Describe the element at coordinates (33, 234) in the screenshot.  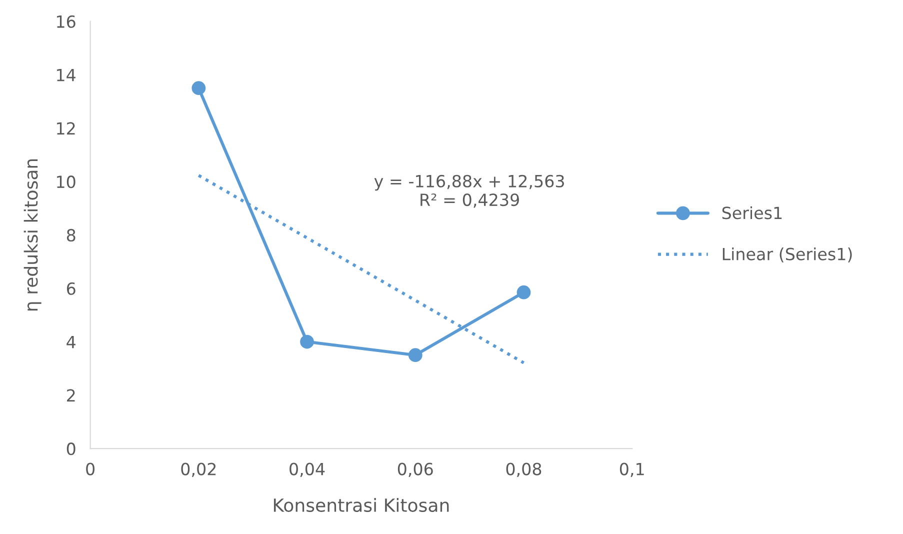
I see `y-axis-title: η reduksi kitosan` at that location.